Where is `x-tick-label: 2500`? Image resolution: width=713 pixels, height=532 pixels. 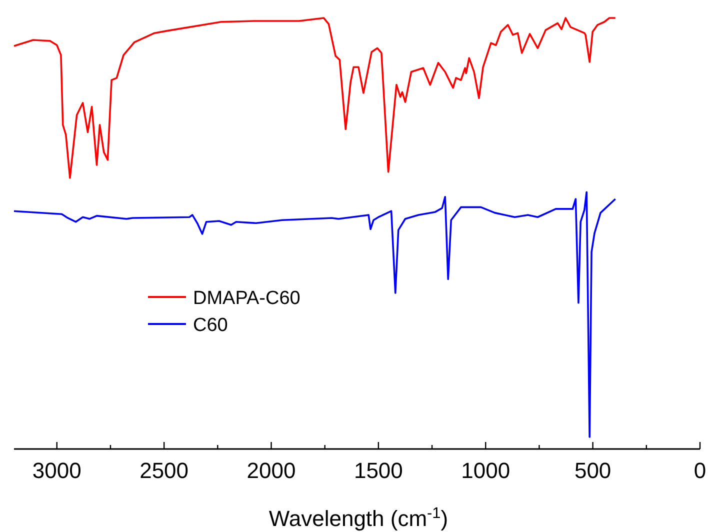 x-tick-label: 2500 is located at coordinates (164, 470).